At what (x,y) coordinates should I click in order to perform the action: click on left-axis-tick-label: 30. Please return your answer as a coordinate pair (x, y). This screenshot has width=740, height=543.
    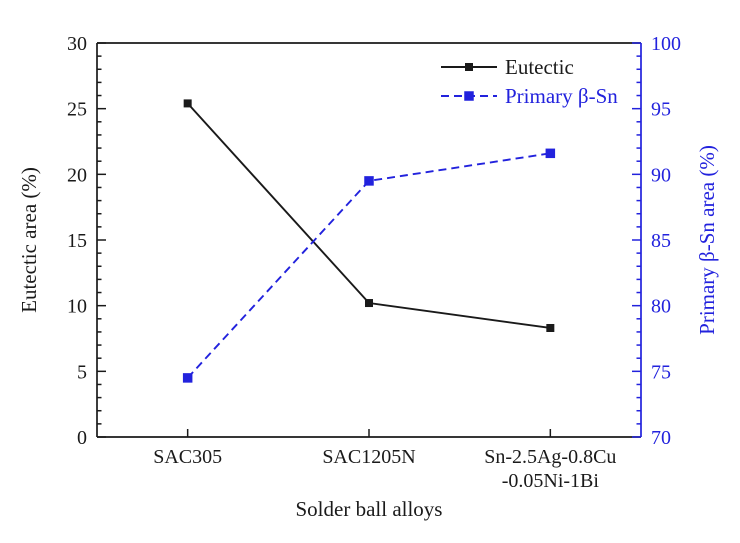
    Looking at the image, I should click on (77, 44).